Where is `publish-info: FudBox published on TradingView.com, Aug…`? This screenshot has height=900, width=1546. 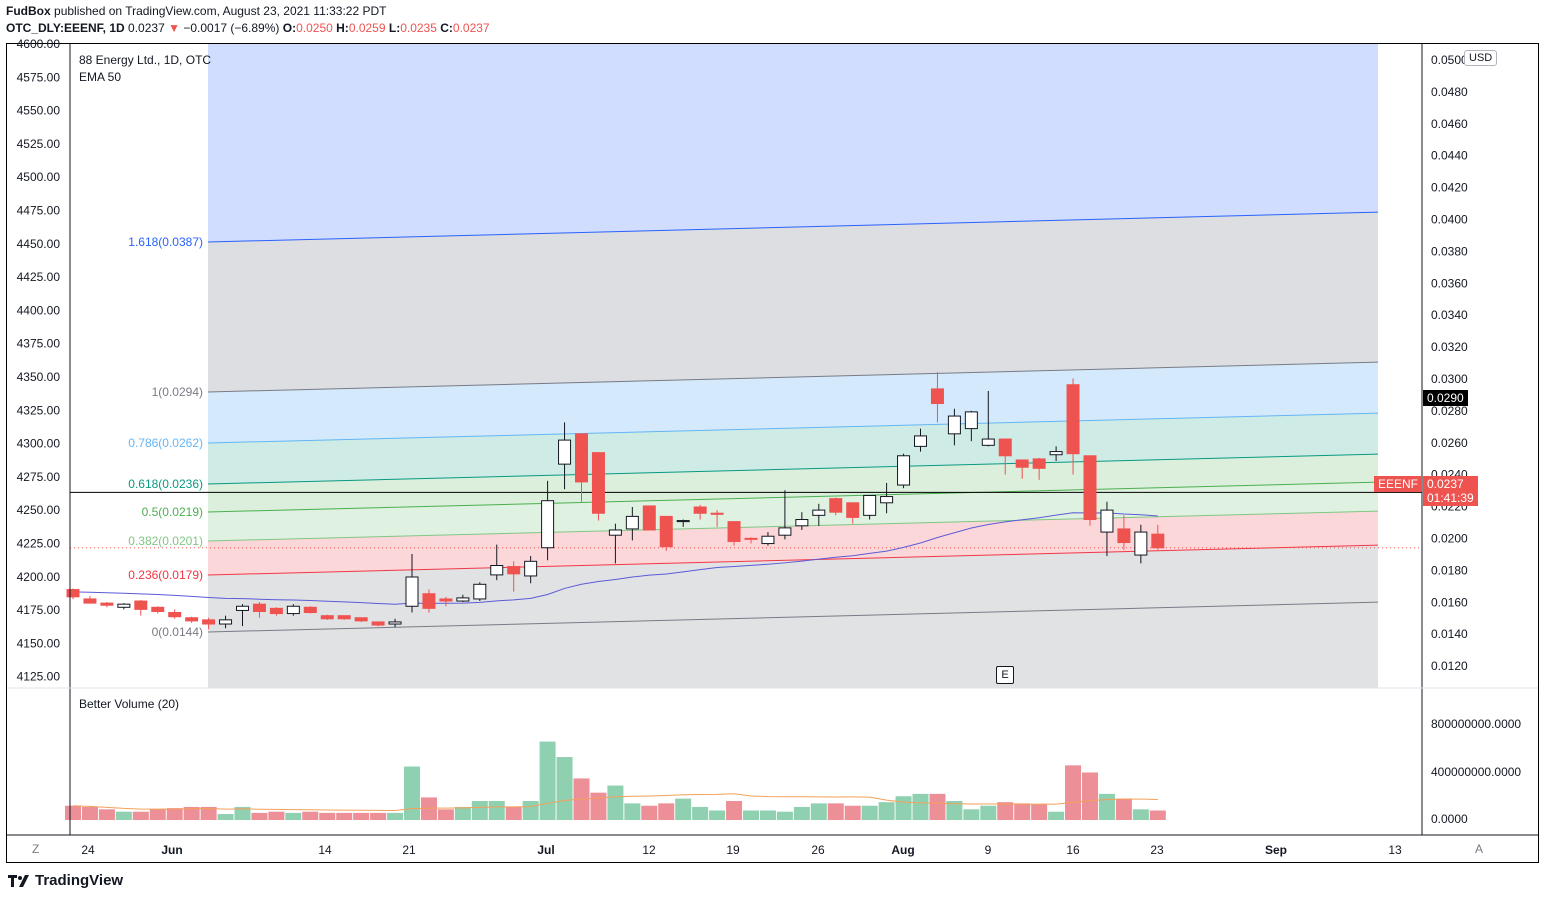 publish-info: FudBox published on TradingView.com, Aug… is located at coordinates (196, 11).